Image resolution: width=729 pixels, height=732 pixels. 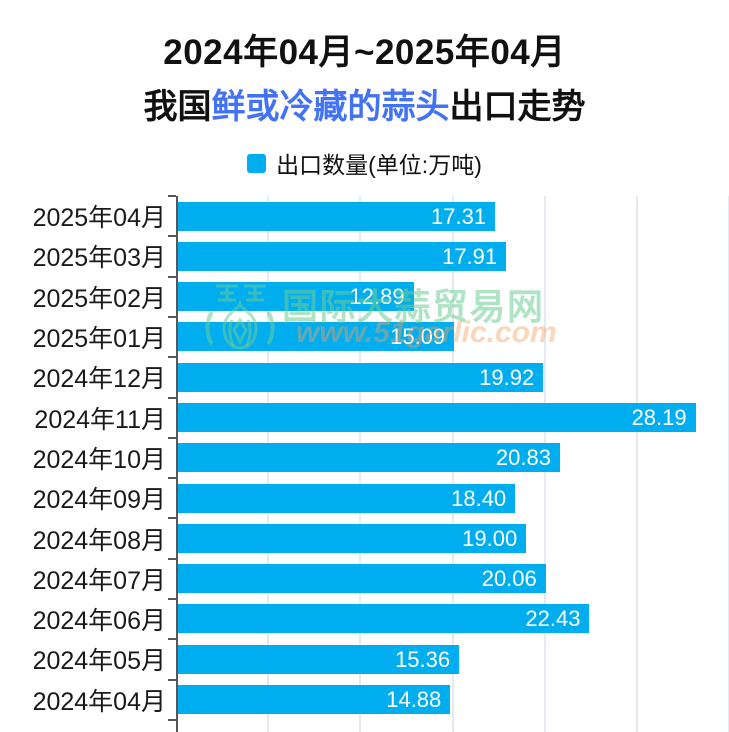 I want to click on chart-title-line2: 我国鲜或冷藏的蒜头出口走势, so click(x=364, y=103).